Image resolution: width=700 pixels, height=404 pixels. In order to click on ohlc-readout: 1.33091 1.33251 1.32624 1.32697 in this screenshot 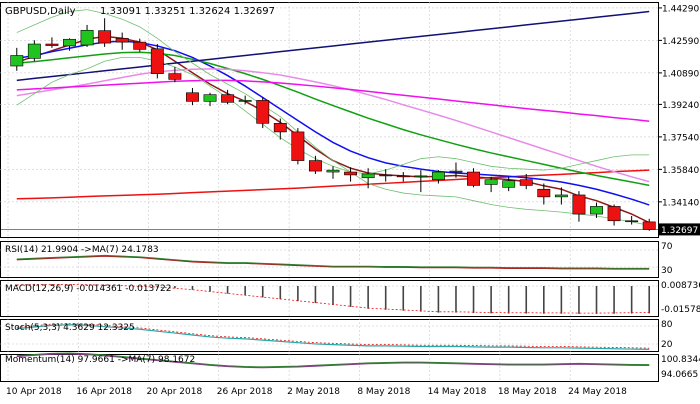, I will do `click(187, 11)`.